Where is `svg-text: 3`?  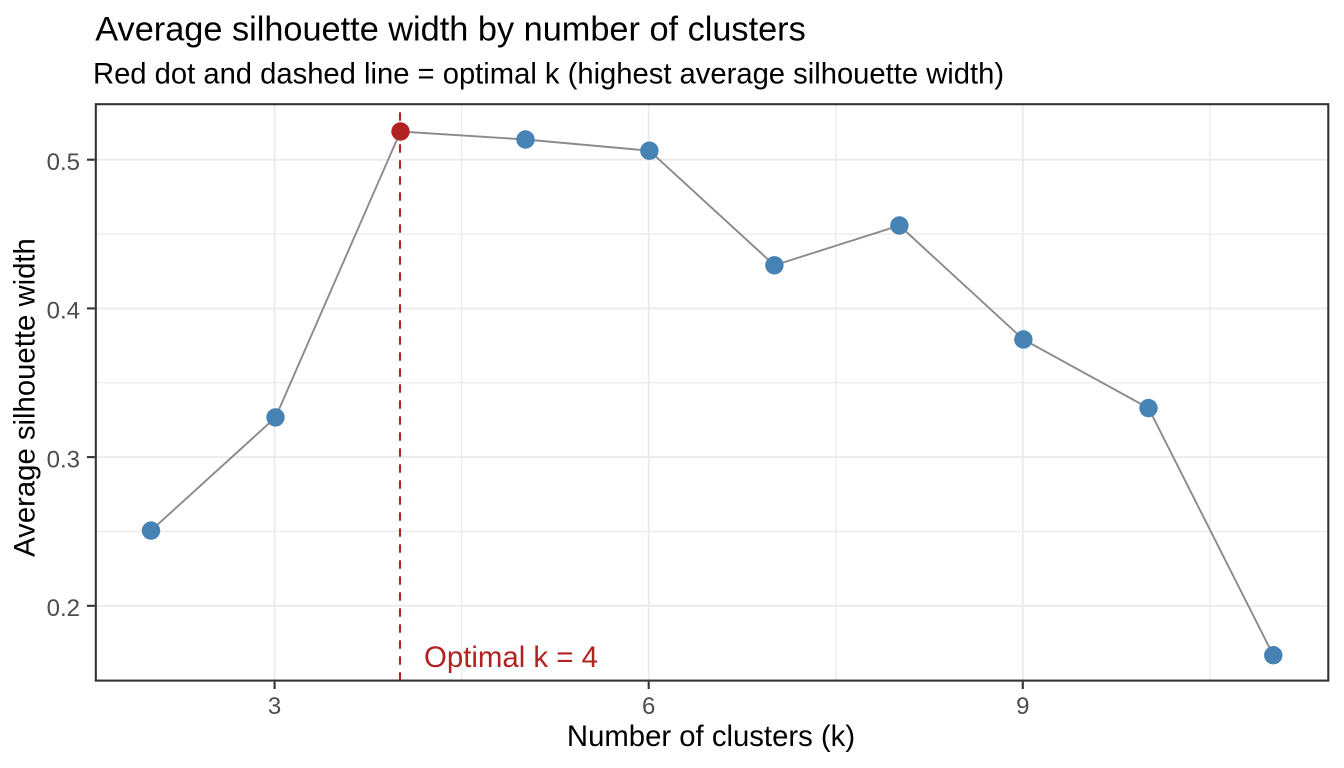
svg-text: 3 is located at coordinates (274, 706).